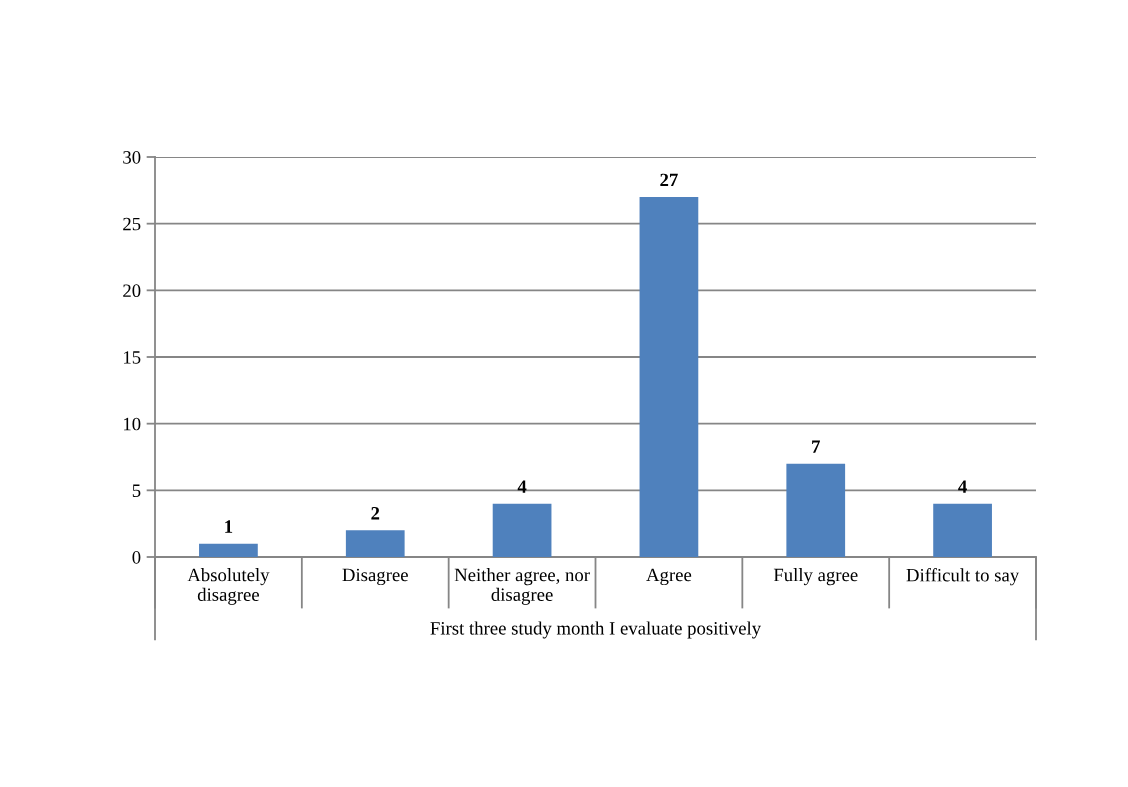  I want to click on x-tick-label: Absolutely disagree, so click(228, 586).